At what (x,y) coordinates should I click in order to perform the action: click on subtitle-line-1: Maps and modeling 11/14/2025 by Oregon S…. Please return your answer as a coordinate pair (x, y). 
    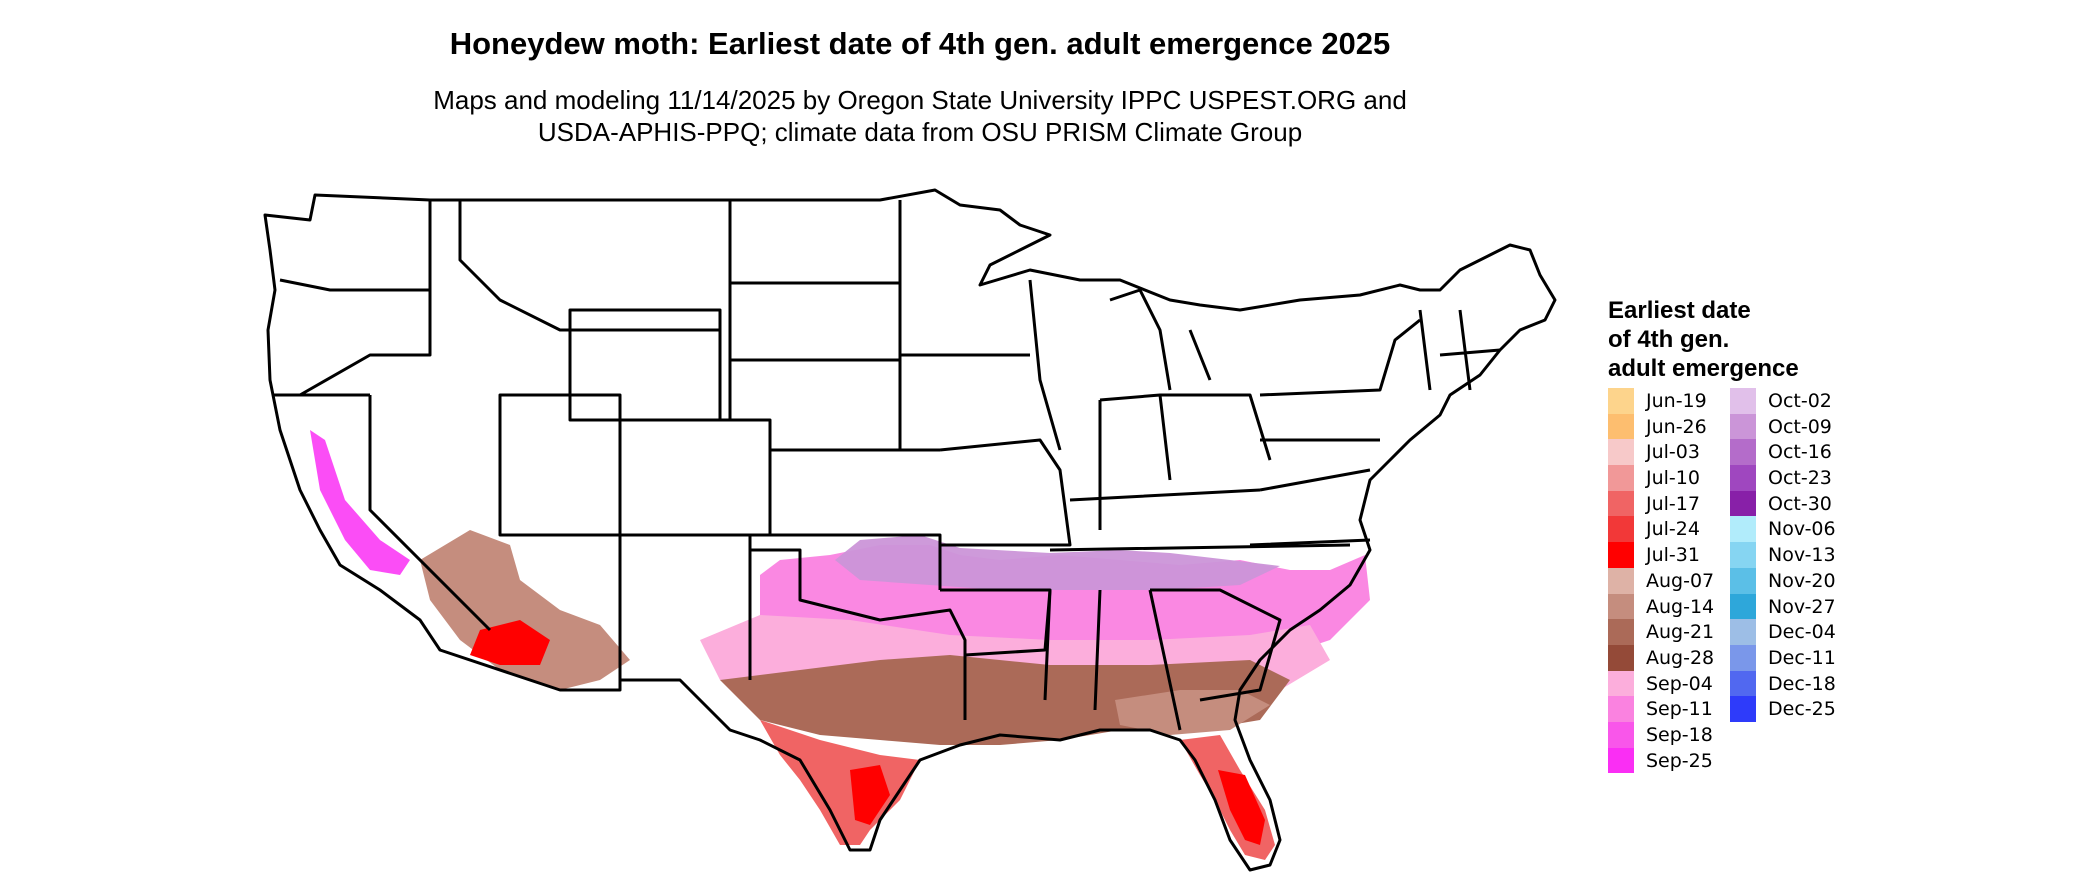
    Looking at the image, I should click on (920, 100).